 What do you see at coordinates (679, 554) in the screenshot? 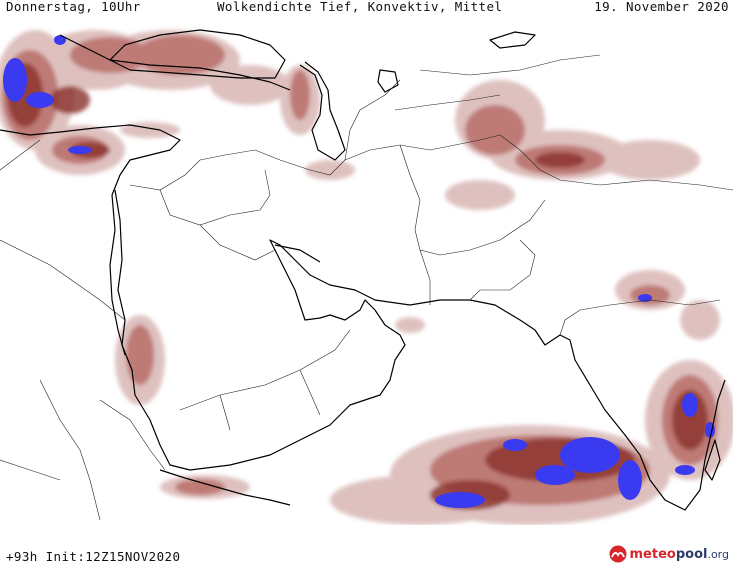
I see `meteopool-wordmark: meteopool.org` at bounding box center [679, 554].